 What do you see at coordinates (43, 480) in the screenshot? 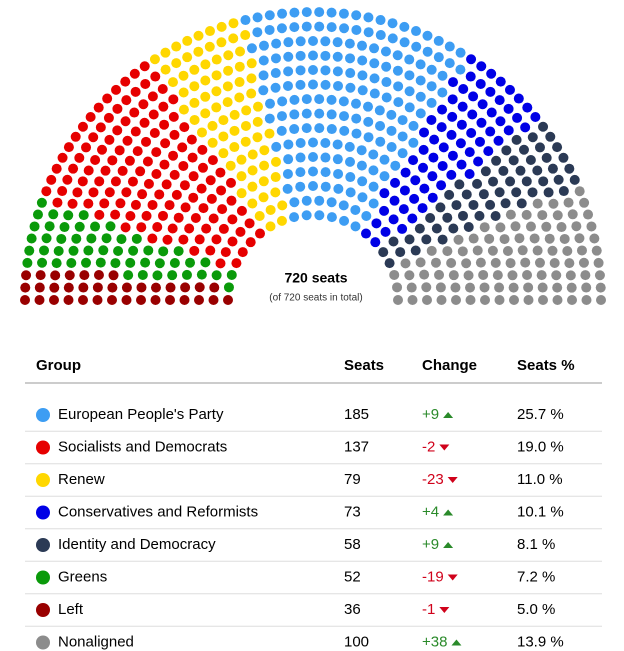
I see `legend-dot` at bounding box center [43, 480].